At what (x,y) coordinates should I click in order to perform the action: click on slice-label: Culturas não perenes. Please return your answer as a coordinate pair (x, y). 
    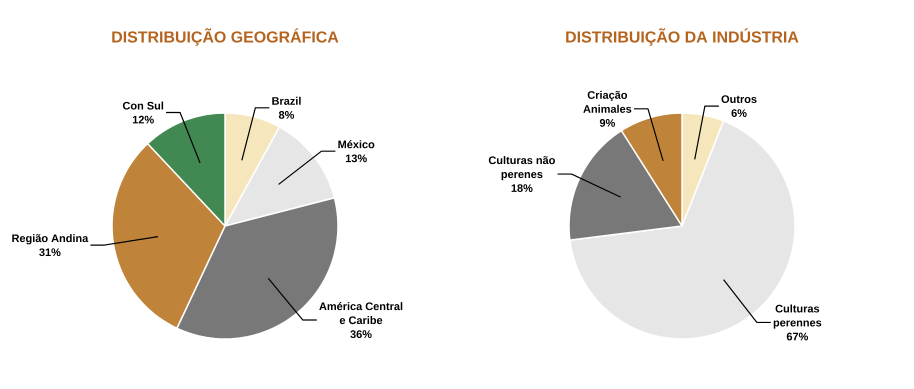
    Looking at the image, I should click on (521, 168).